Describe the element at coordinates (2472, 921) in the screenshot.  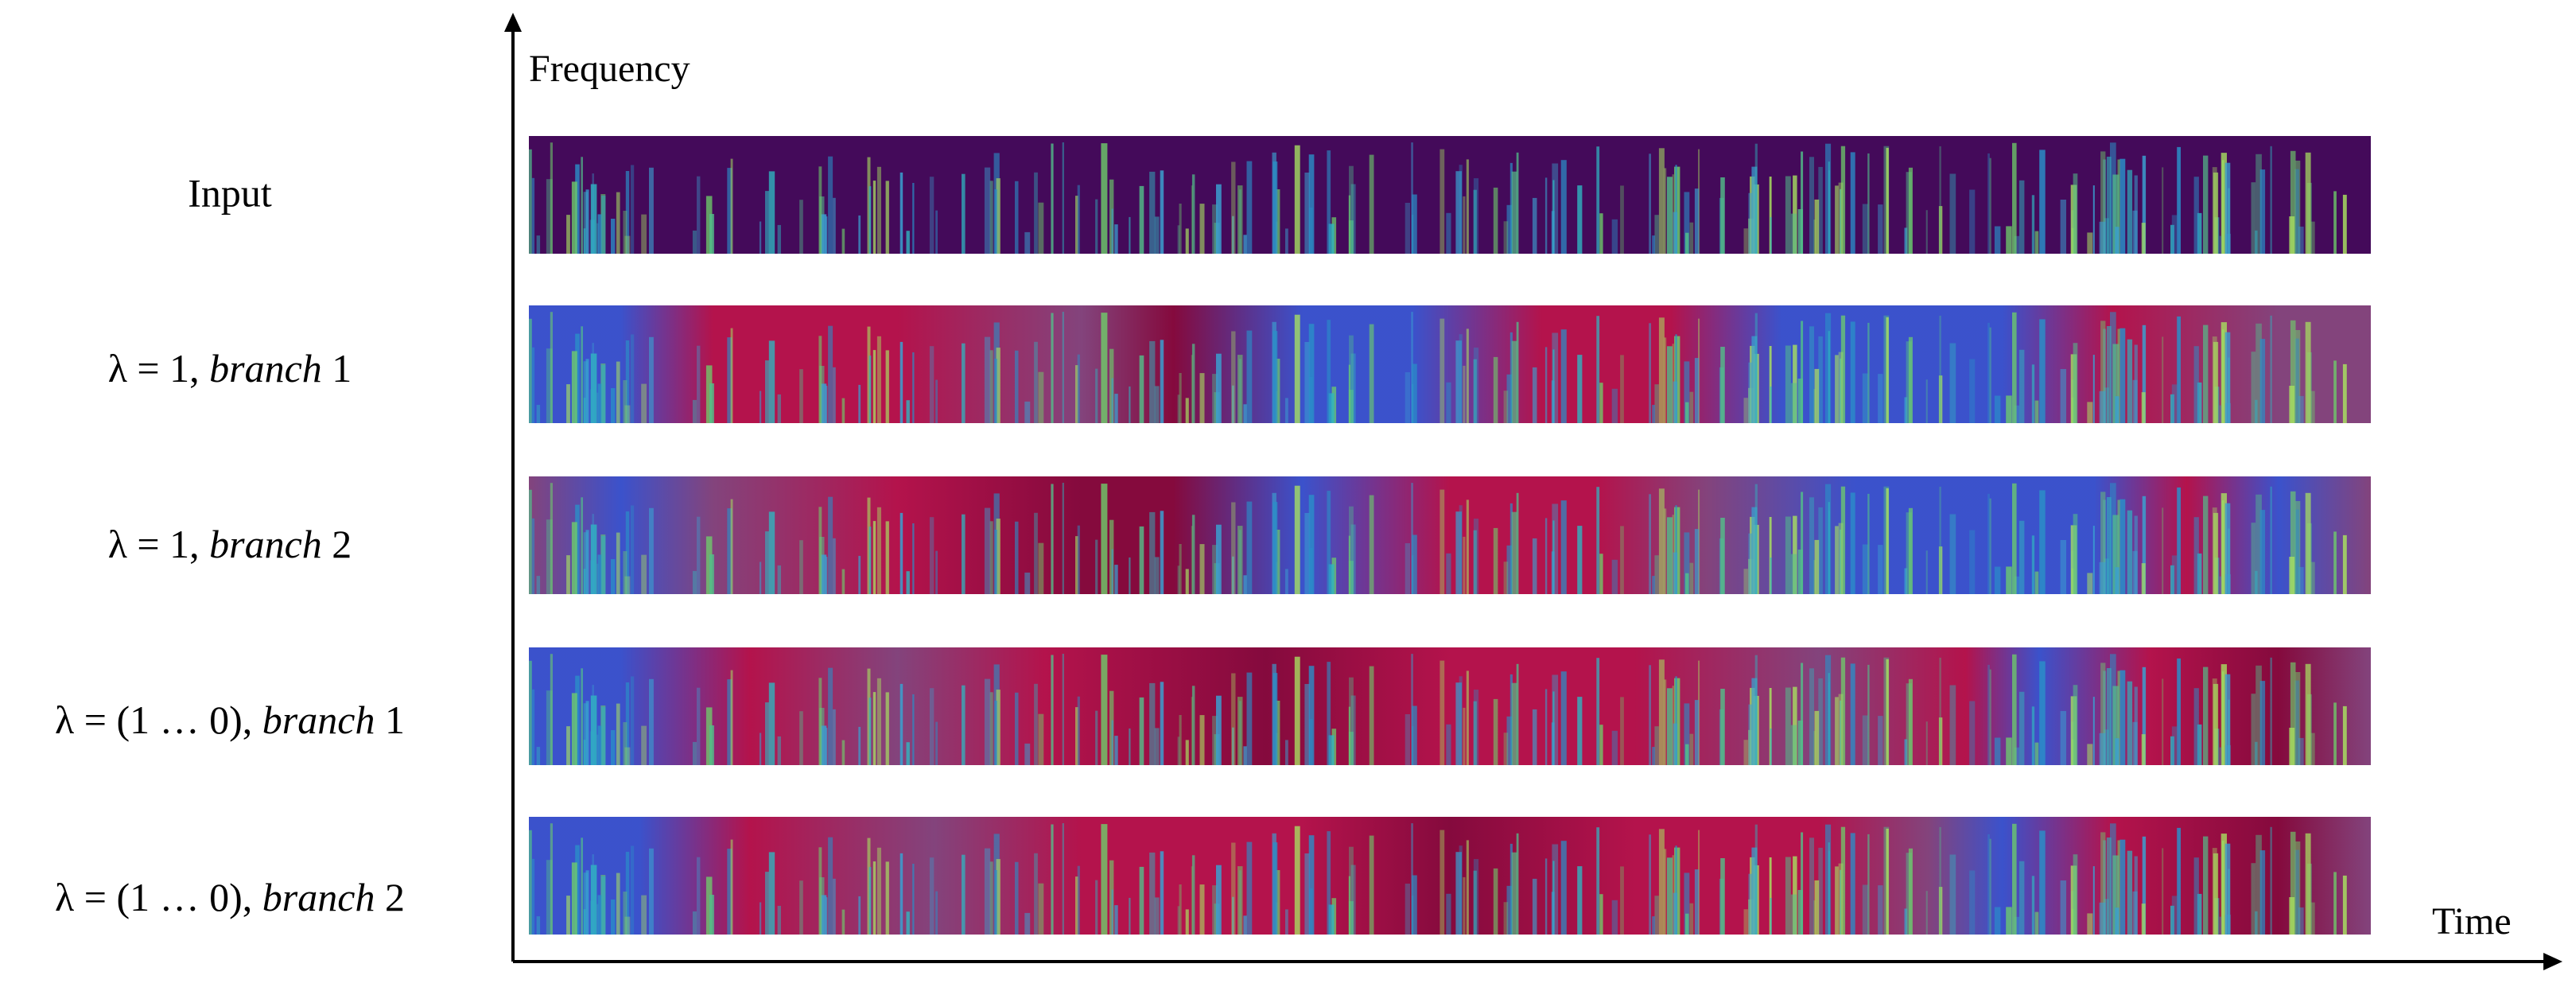
I see `x-axis-label: Time` at that location.